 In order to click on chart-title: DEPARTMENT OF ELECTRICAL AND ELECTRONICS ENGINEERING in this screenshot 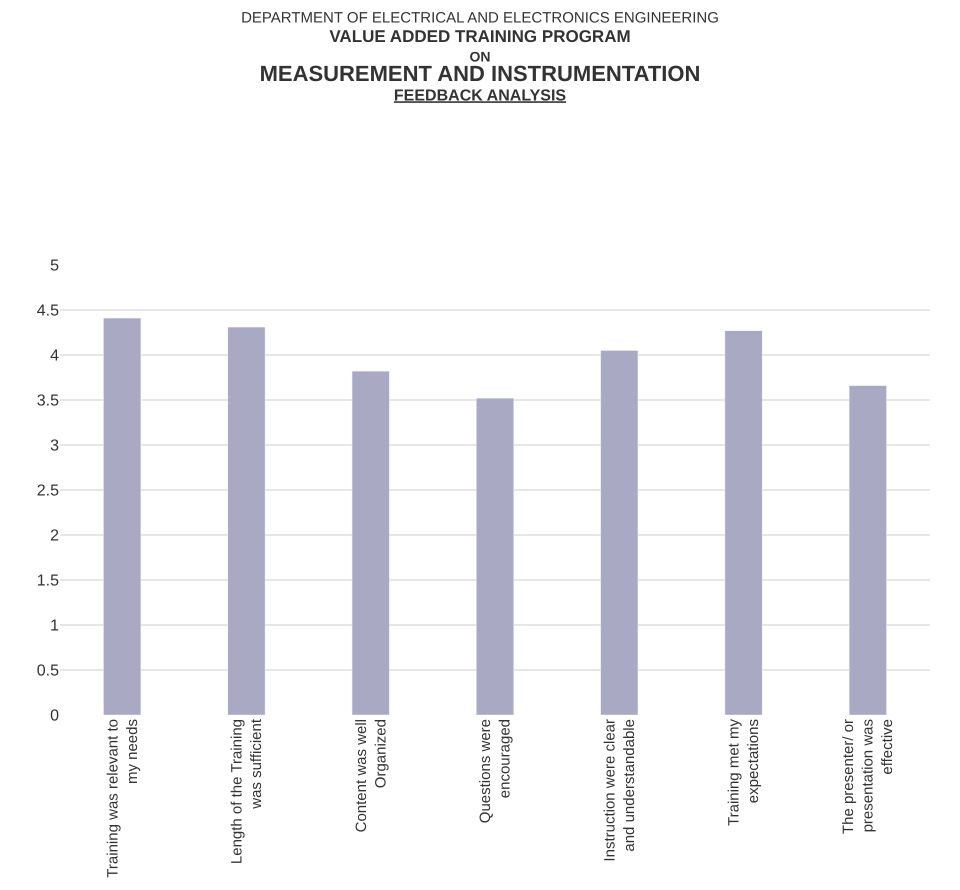, I will do `click(480, 17)`.